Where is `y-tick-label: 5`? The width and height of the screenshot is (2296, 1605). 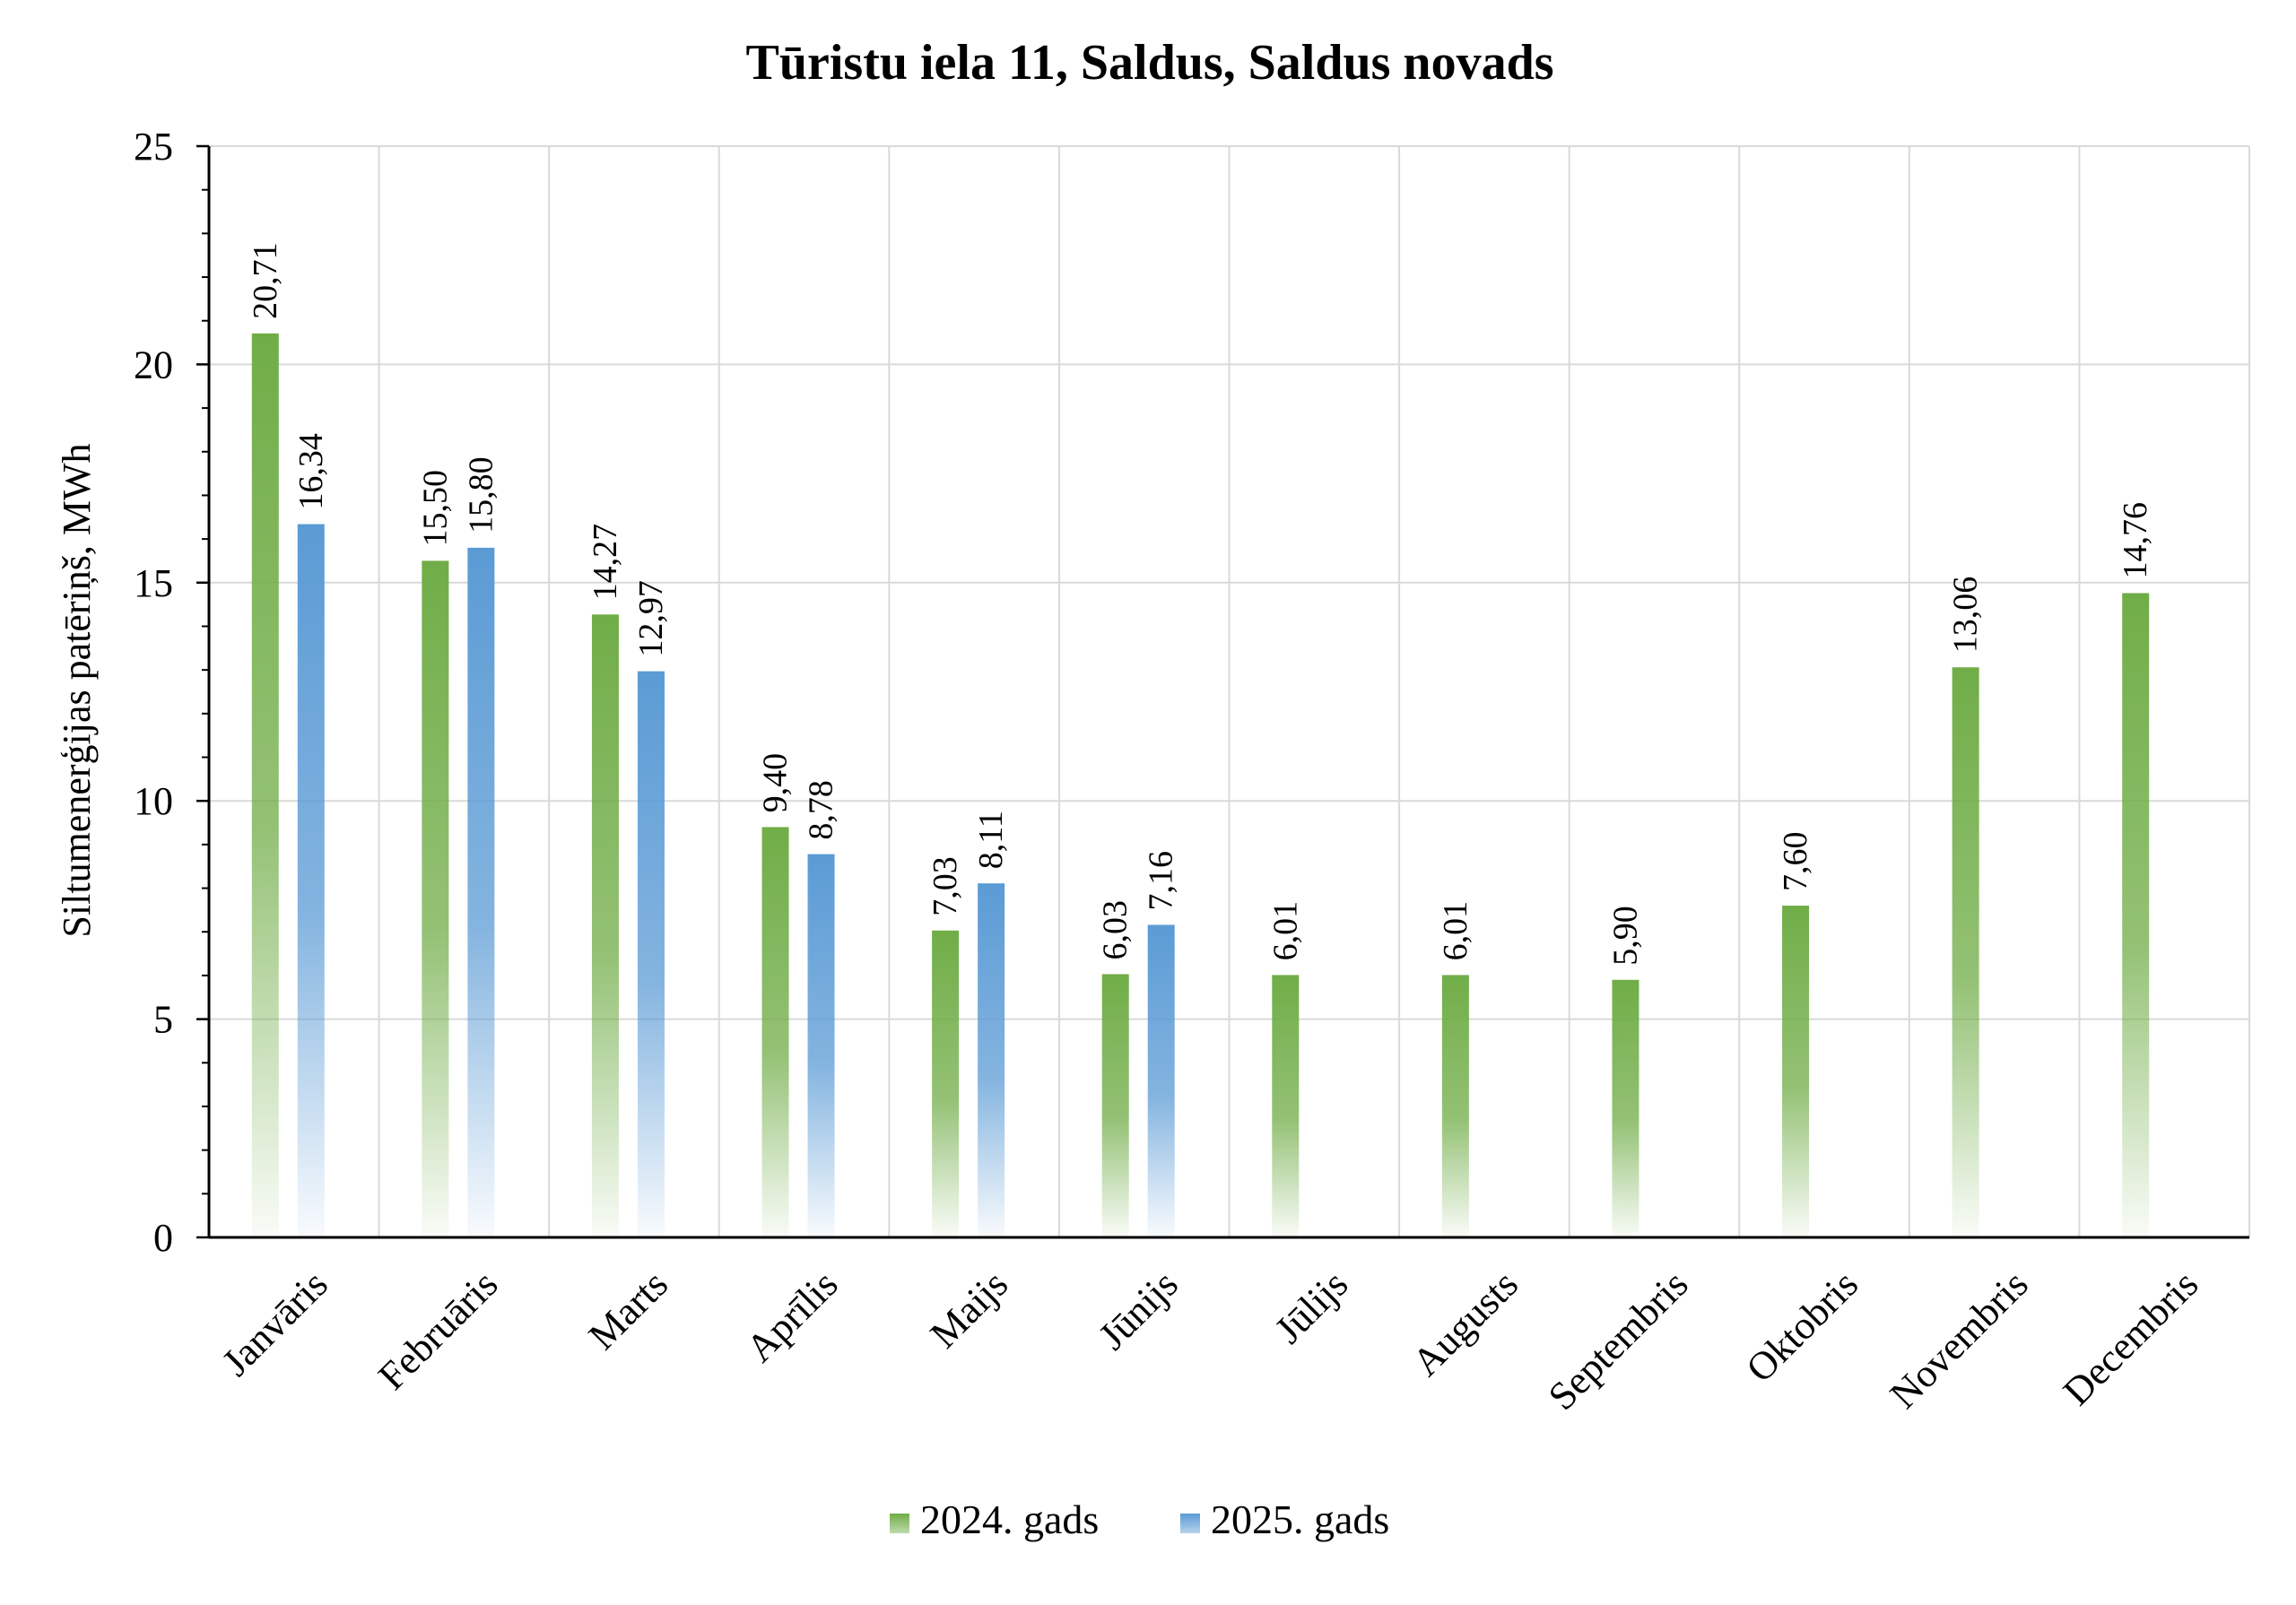 y-tick-label: 5 is located at coordinates (163, 1020).